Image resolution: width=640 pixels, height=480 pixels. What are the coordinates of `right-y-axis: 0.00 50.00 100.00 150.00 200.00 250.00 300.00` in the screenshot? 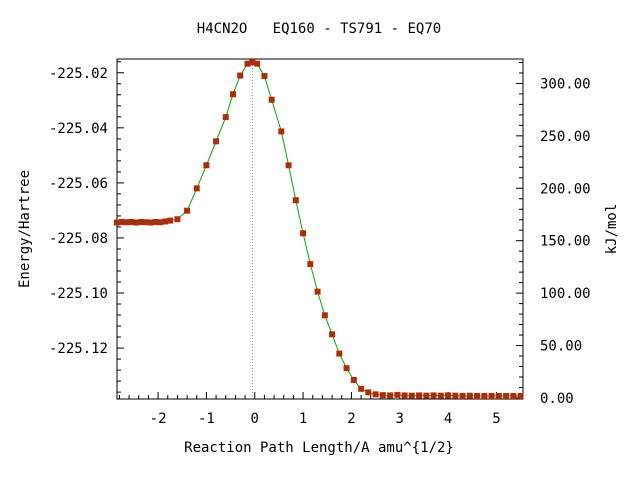 It's located at (553, 234).